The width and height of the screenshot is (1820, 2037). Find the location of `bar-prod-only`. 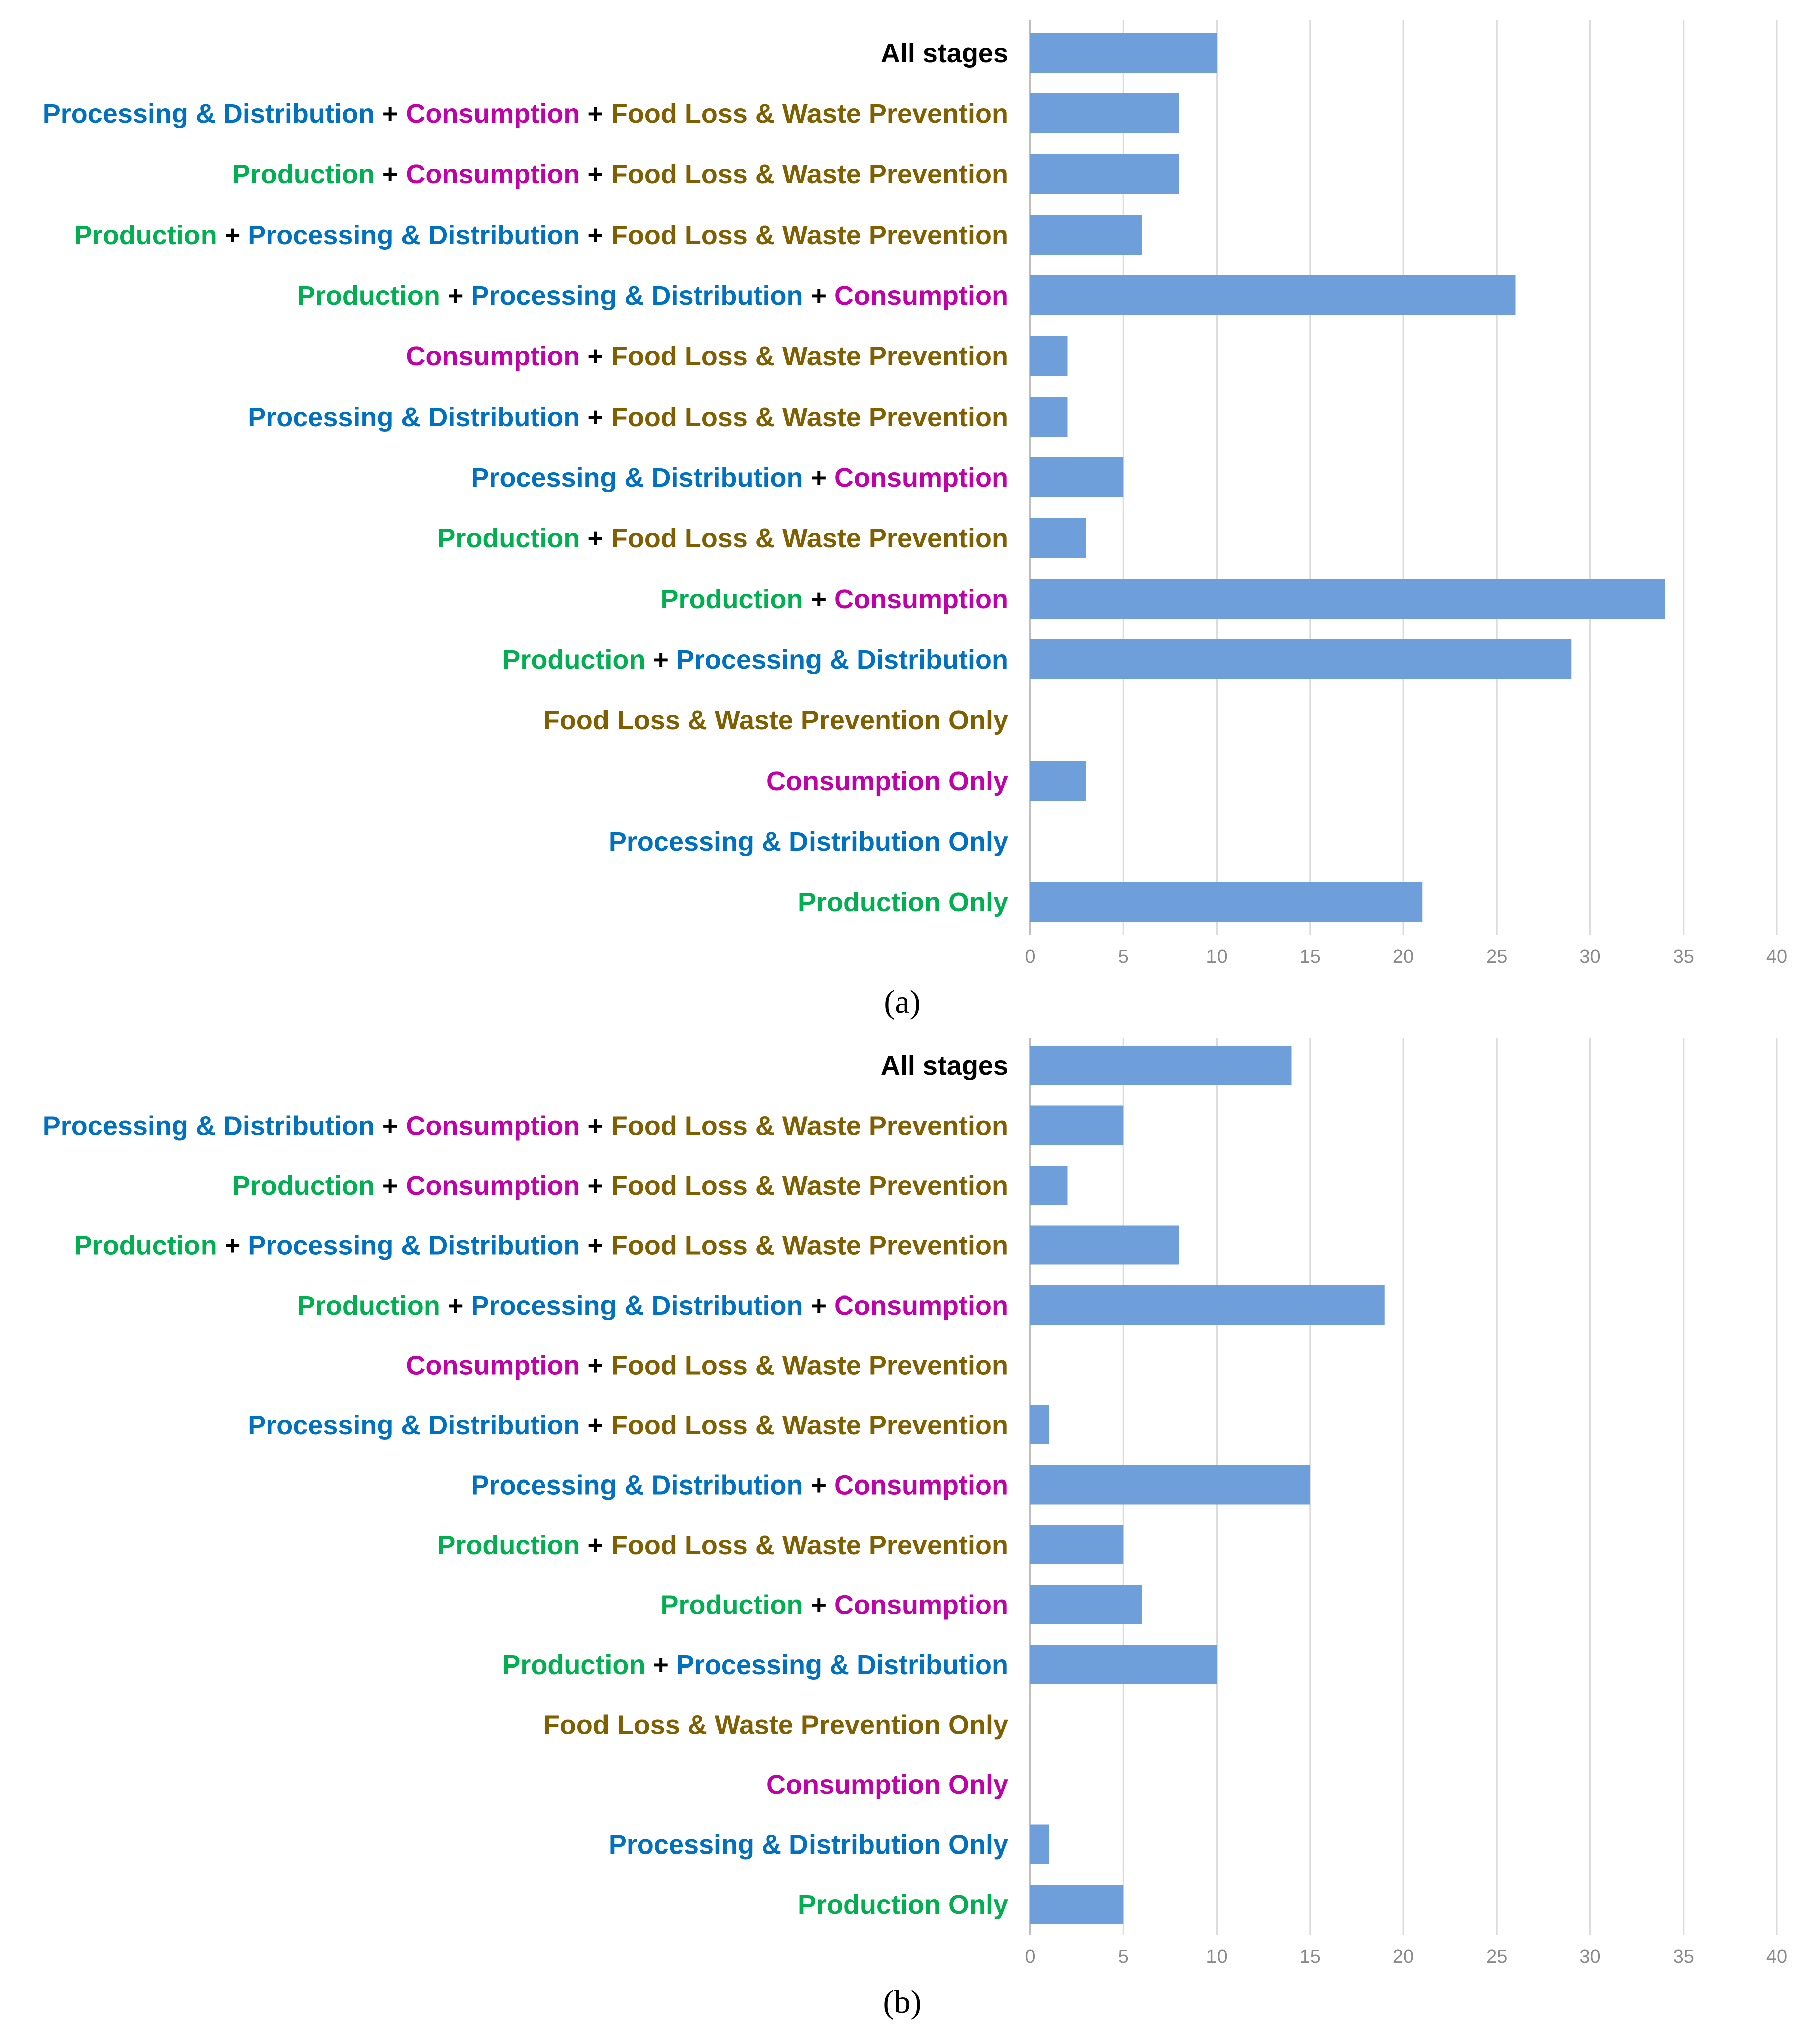

bar-prod-only is located at coordinates (1226, 902).